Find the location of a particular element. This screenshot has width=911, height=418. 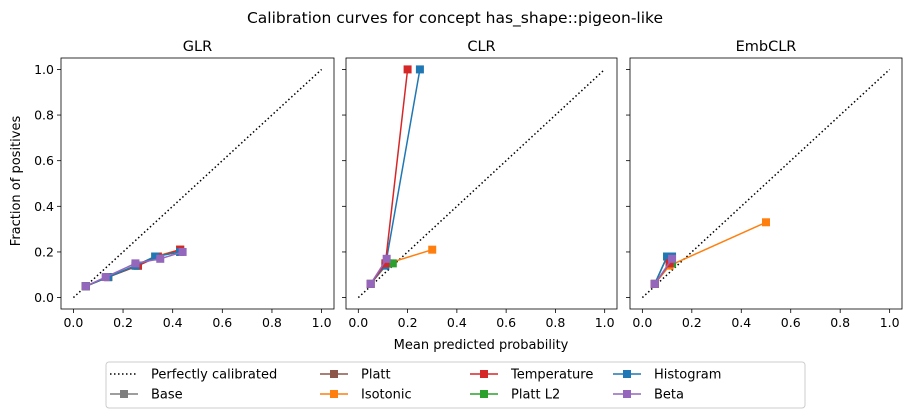

legend-item-temperature: Temperature is located at coordinates (531, 375).